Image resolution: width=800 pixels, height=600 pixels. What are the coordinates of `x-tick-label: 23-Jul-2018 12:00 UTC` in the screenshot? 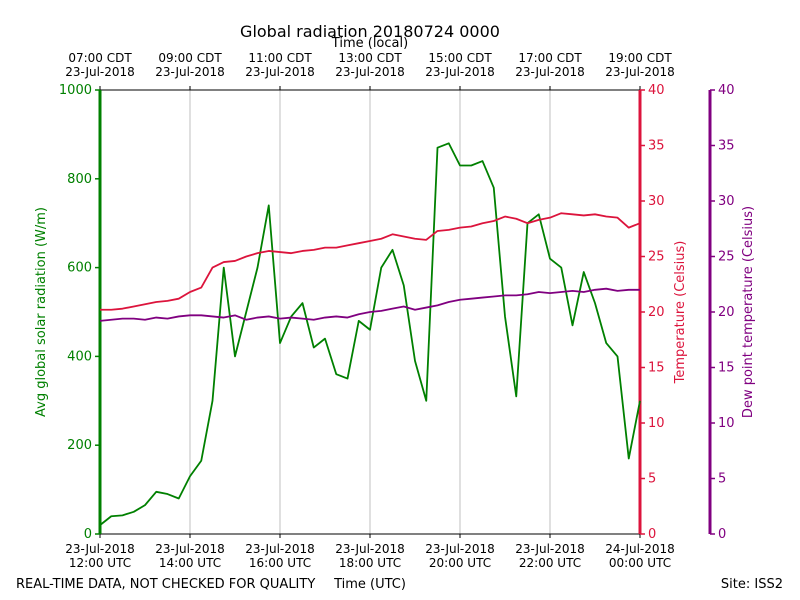 It's located at (100, 556).